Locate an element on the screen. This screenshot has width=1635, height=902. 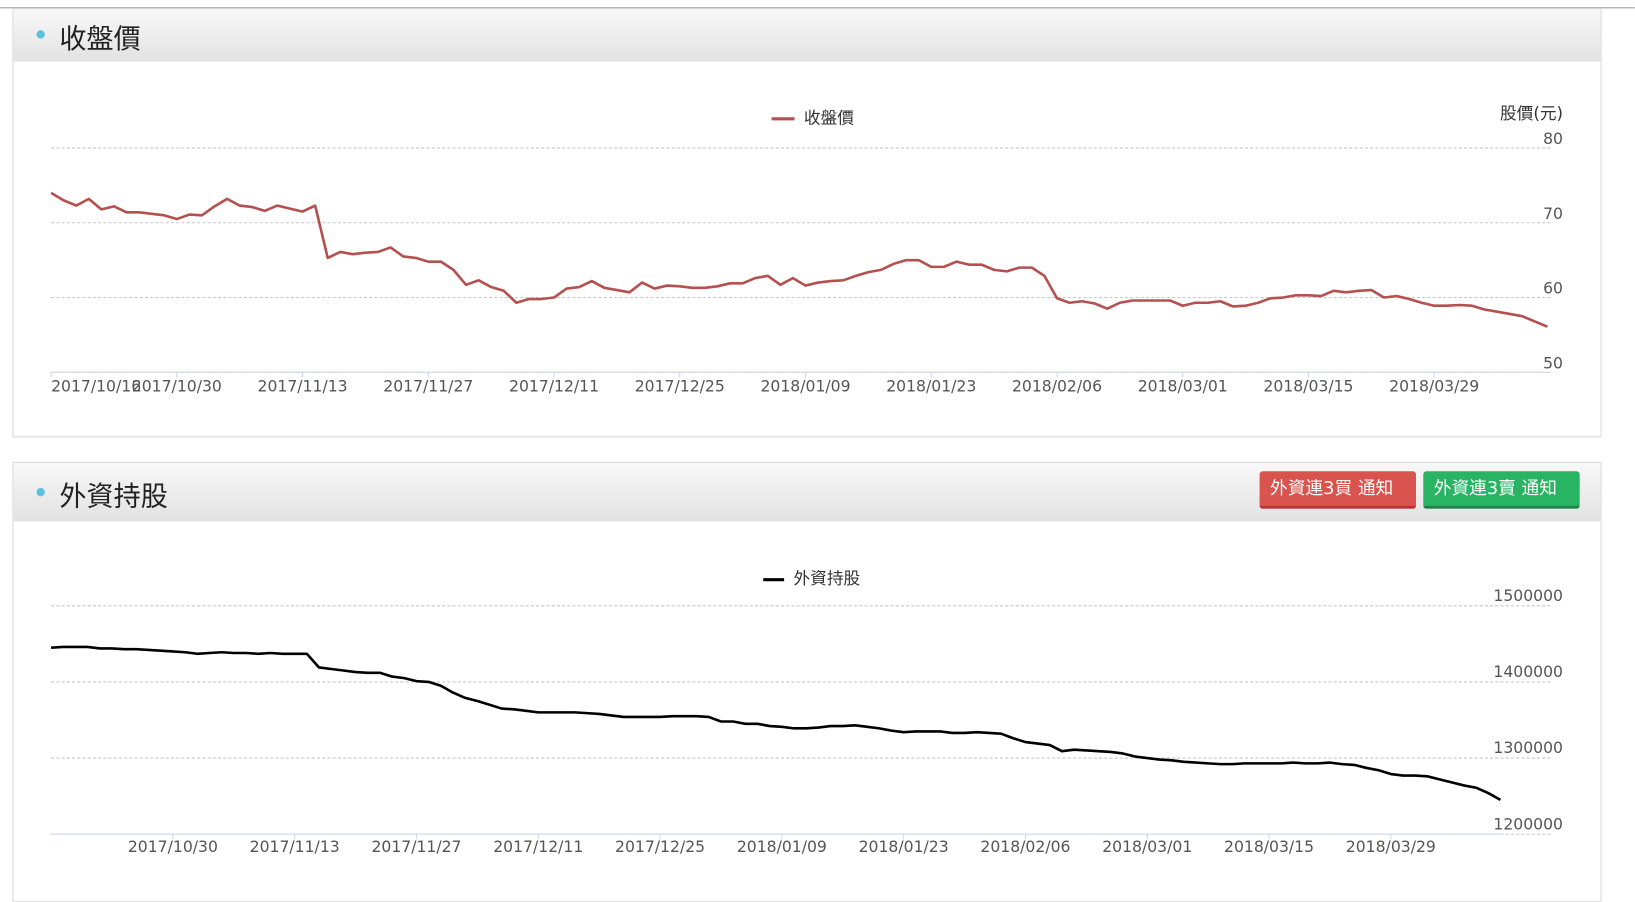
legend-label: 收盤價 is located at coordinates (829, 117).